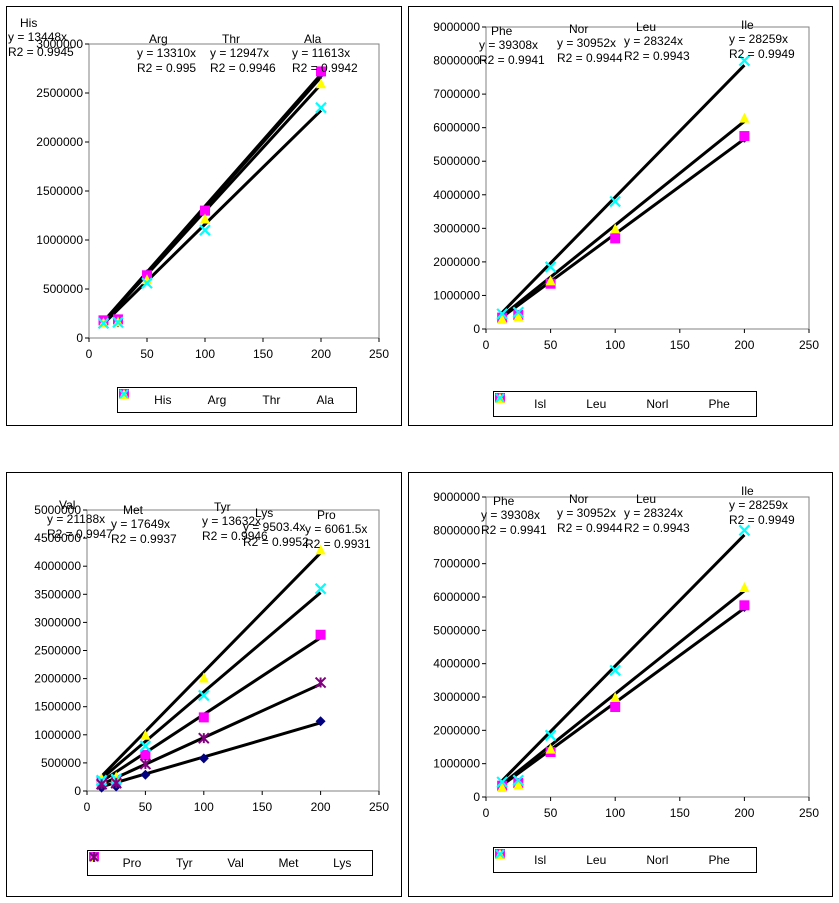  What do you see at coordinates (342, 863) in the screenshot?
I see `legend-label: Lys` at bounding box center [342, 863].